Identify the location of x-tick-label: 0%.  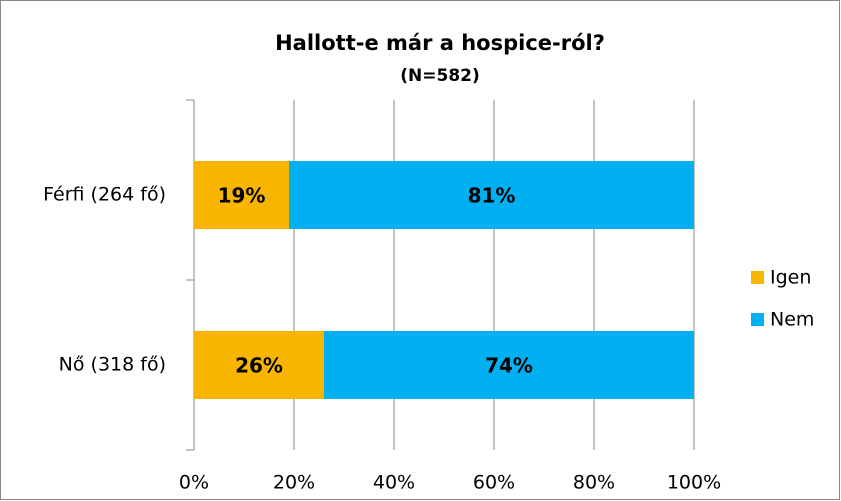
(194, 483).